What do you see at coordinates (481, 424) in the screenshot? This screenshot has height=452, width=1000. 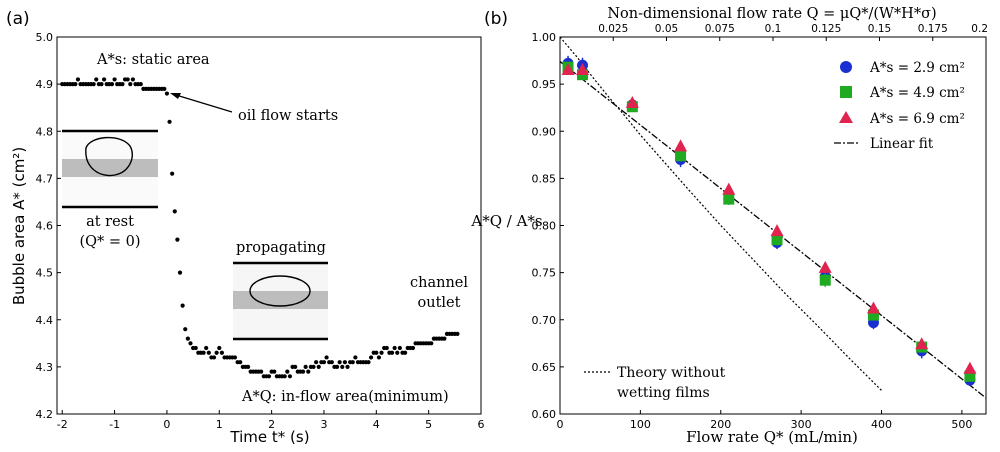 I see `x-tick-label: 6` at bounding box center [481, 424].